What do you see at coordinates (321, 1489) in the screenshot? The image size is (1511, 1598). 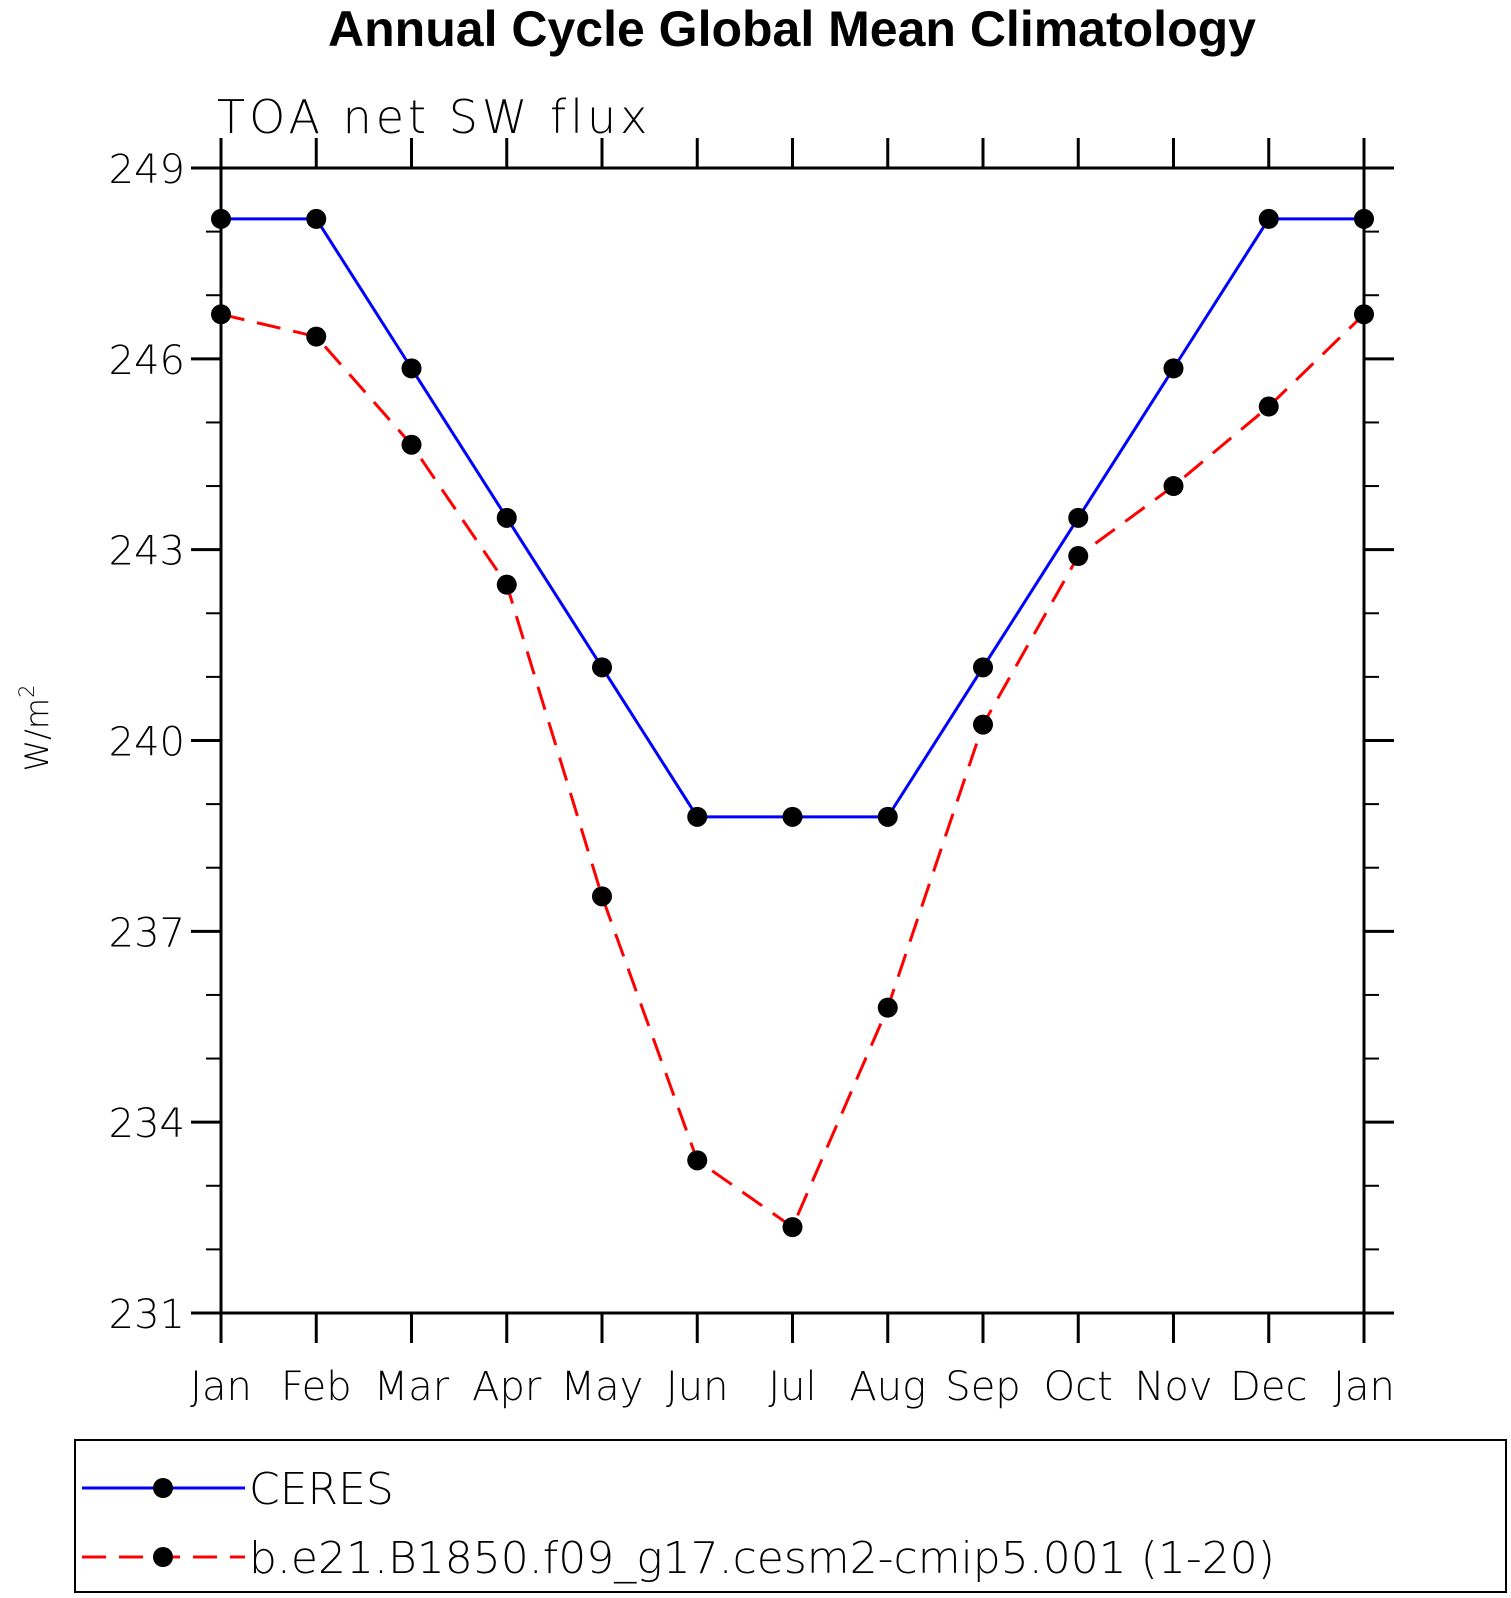 I see `legend-label-1: CERES` at bounding box center [321, 1489].